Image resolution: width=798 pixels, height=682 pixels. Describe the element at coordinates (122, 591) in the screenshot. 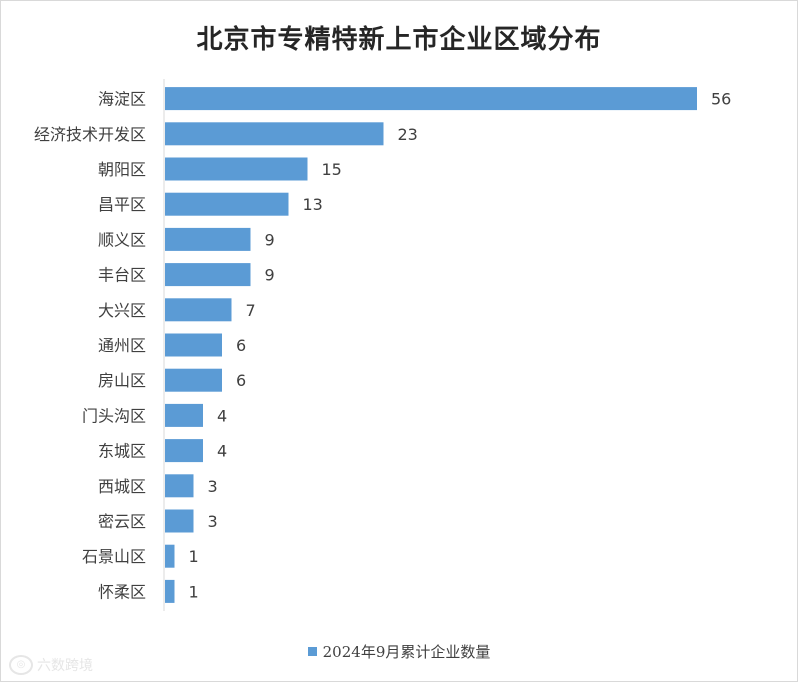

I see `category-label: 怀柔区` at that location.